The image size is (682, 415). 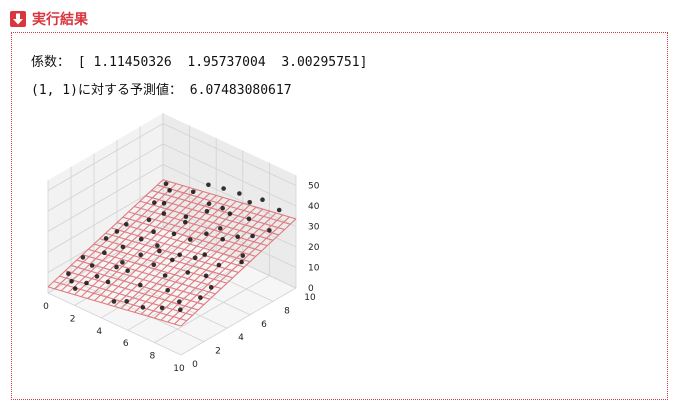 I want to click on x-tick-label: 6, so click(x=126, y=344).